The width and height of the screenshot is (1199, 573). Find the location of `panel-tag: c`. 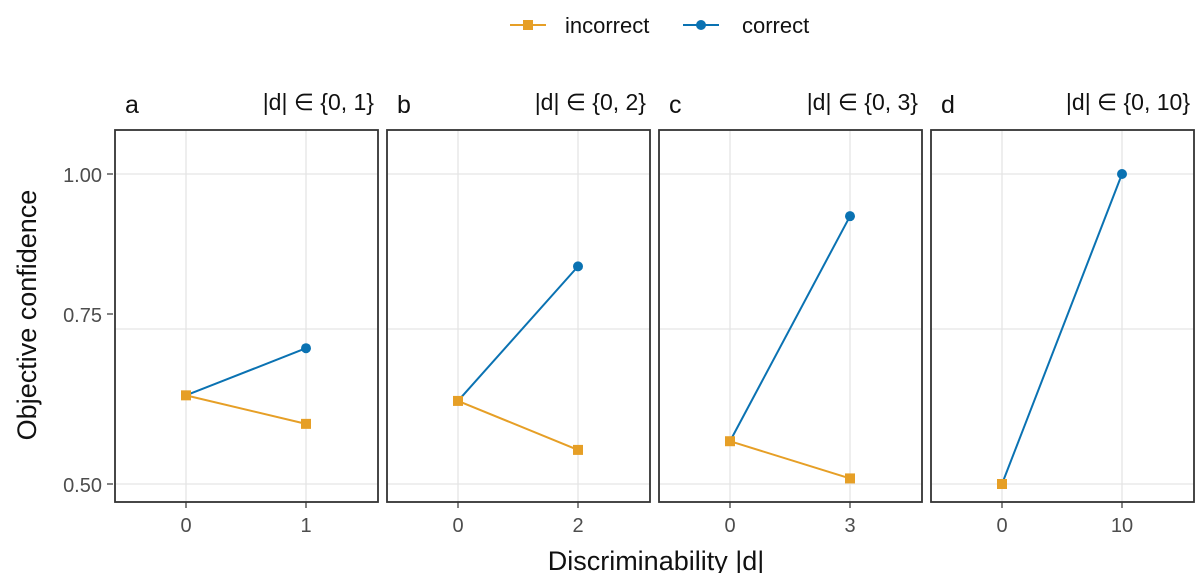

panel-tag: c is located at coordinates (675, 105).